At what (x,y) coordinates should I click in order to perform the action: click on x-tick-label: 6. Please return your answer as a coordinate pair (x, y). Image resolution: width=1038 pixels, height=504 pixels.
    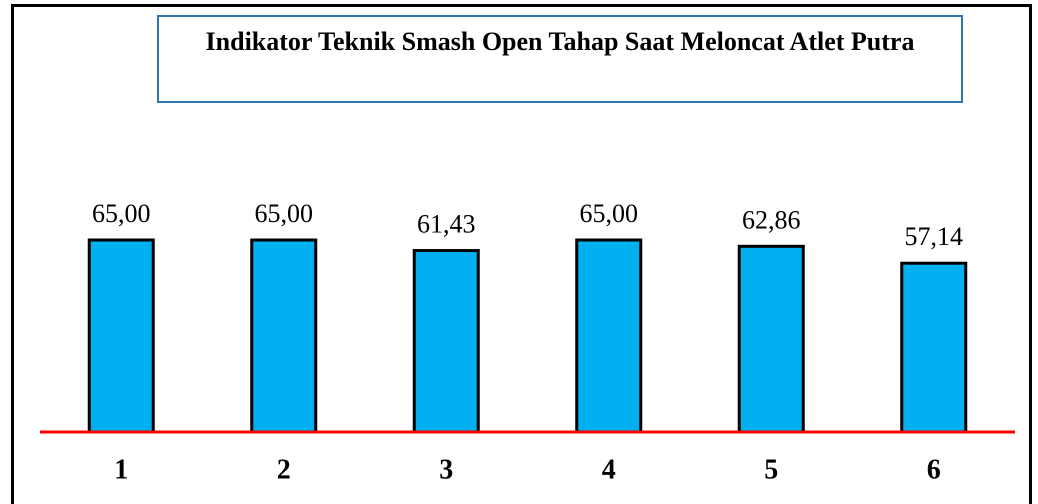
    Looking at the image, I should click on (934, 469).